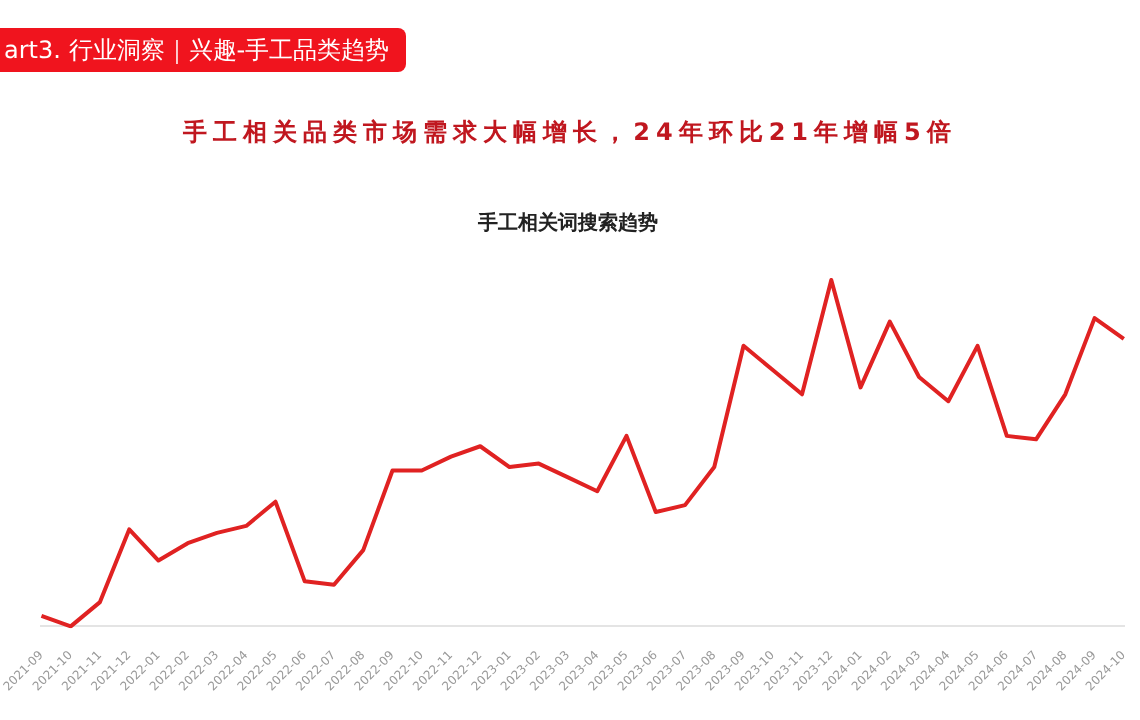 Image resolution: width=1140 pixels, height=720 pixels. Describe the element at coordinates (570, 133) in the screenshot. I see `chart-subtitle: 手工相关品类市场需求大幅增长，24年环比21年增幅5倍` at that location.